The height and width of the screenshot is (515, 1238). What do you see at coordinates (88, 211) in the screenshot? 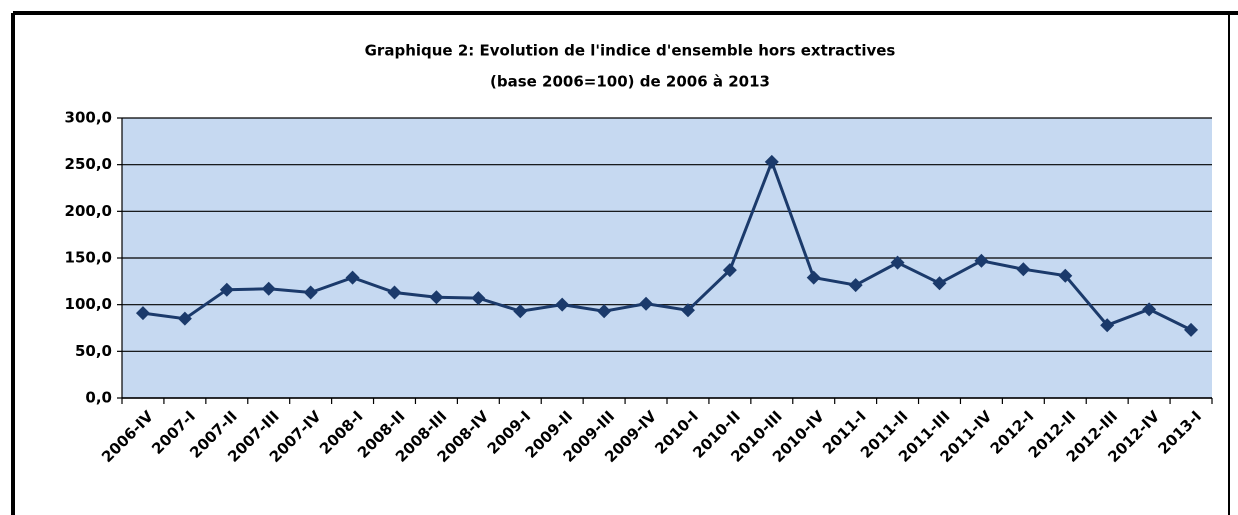
I see `y-tick-label: 200,0` at bounding box center [88, 211].